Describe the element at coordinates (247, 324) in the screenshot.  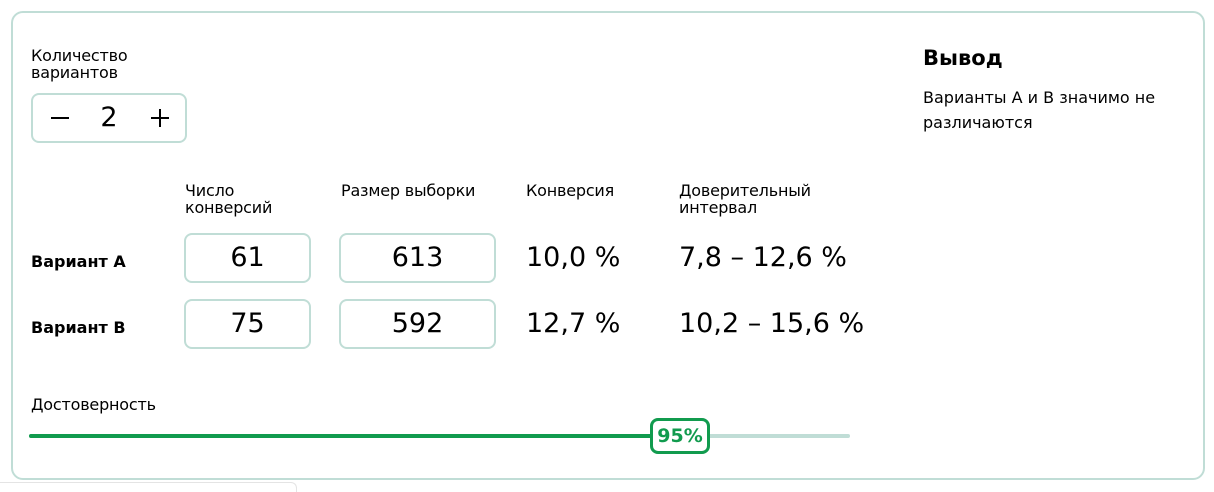
I see `variant-b-conversions-input: 75` at that location.